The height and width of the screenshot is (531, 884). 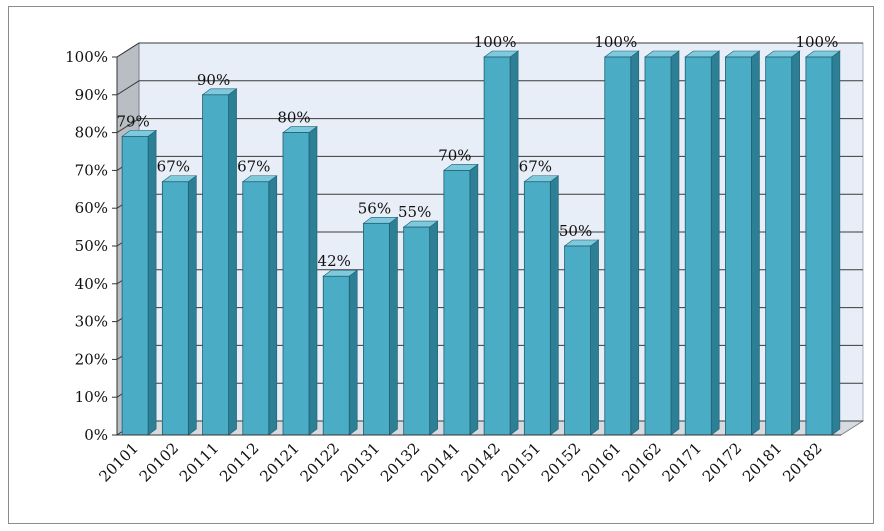 I want to click on x-tick-label: 20141, so click(x=440, y=462).